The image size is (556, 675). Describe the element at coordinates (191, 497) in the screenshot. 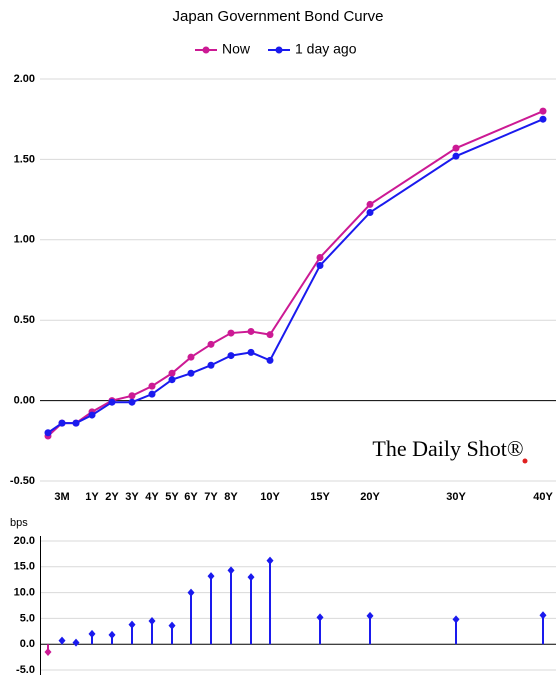

I see `x-tick-label: 6Y` at that location.